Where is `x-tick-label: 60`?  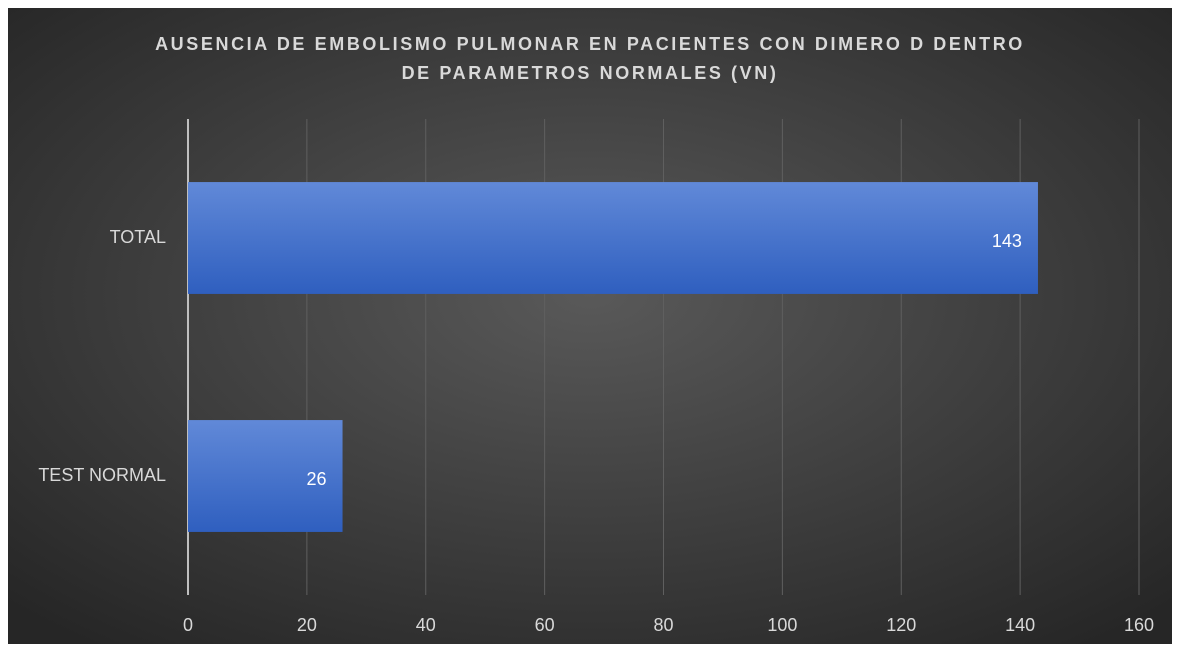 x-tick-label: 60 is located at coordinates (545, 625).